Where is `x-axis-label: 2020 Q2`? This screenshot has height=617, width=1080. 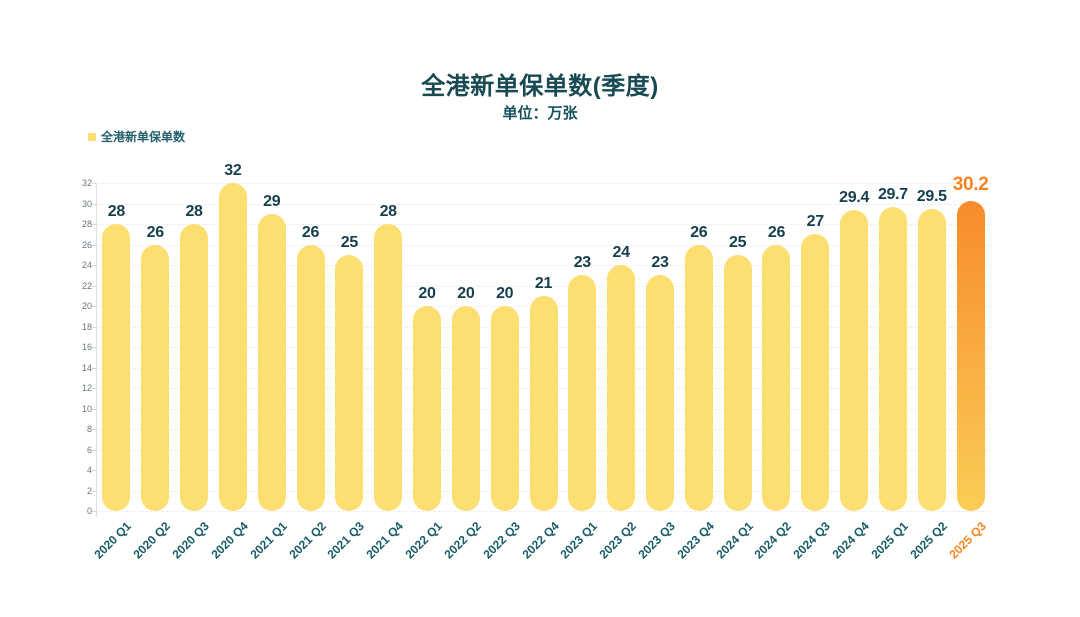 x-axis-label: 2020 Q2 is located at coordinates (152, 540).